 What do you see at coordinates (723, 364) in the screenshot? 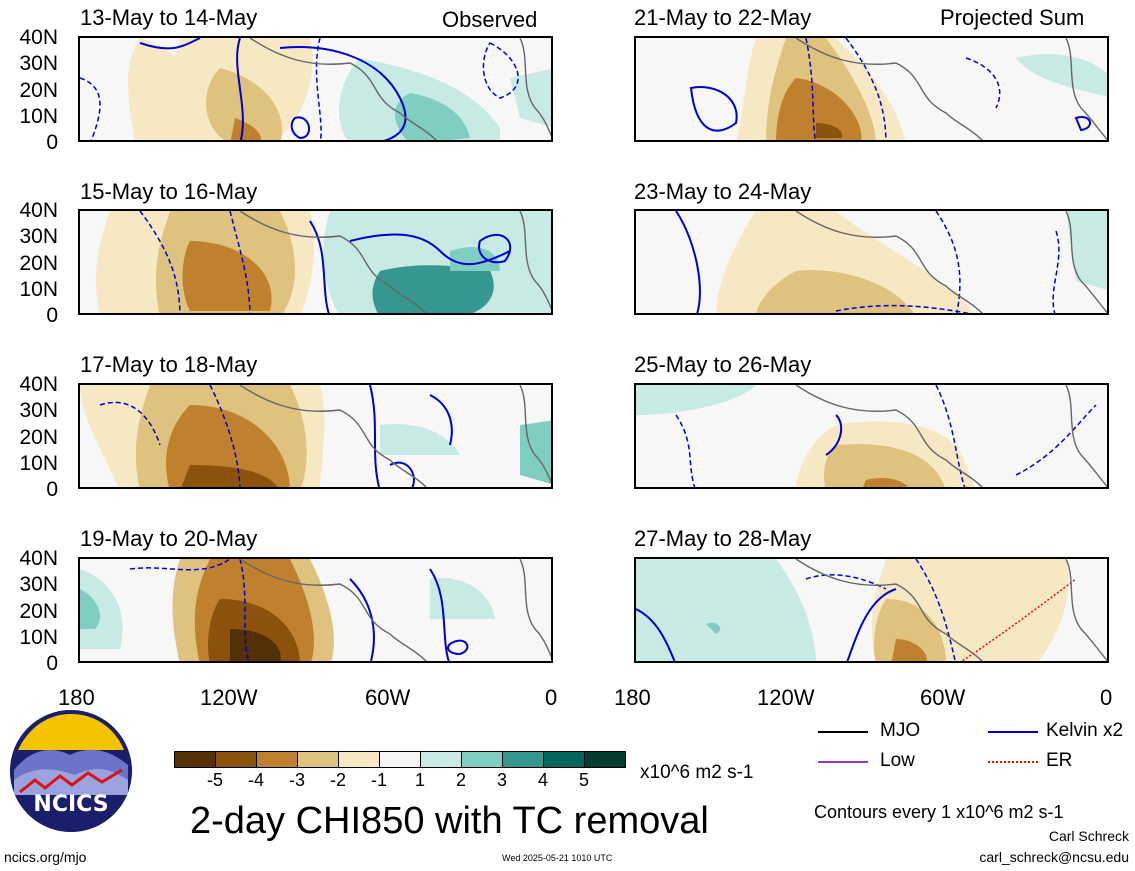
I see `panel-title-6: 25-May to 26-May` at bounding box center [723, 364].